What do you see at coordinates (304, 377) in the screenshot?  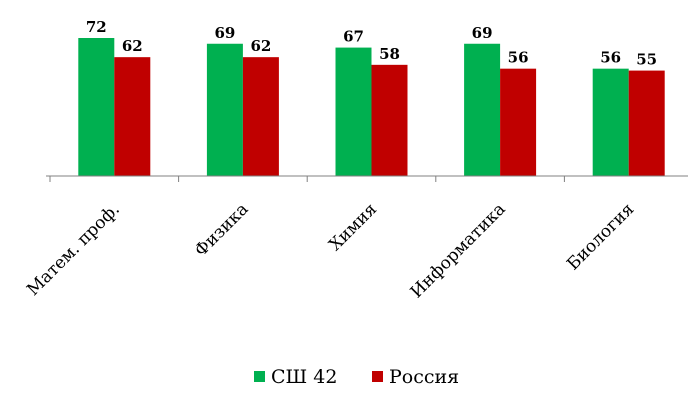 I see `legend-label: СШ 42` at bounding box center [304, 377].